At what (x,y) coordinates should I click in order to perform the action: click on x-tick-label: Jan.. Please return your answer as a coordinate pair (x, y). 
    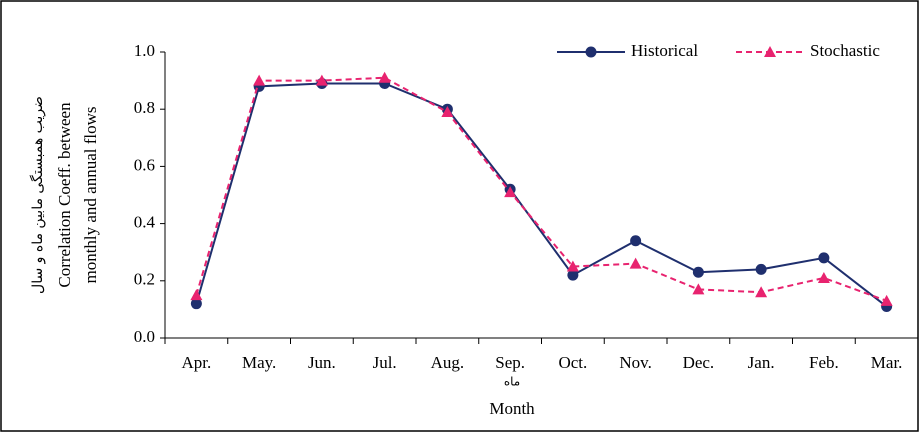
    Looking at the image, I should click on (761, 362).